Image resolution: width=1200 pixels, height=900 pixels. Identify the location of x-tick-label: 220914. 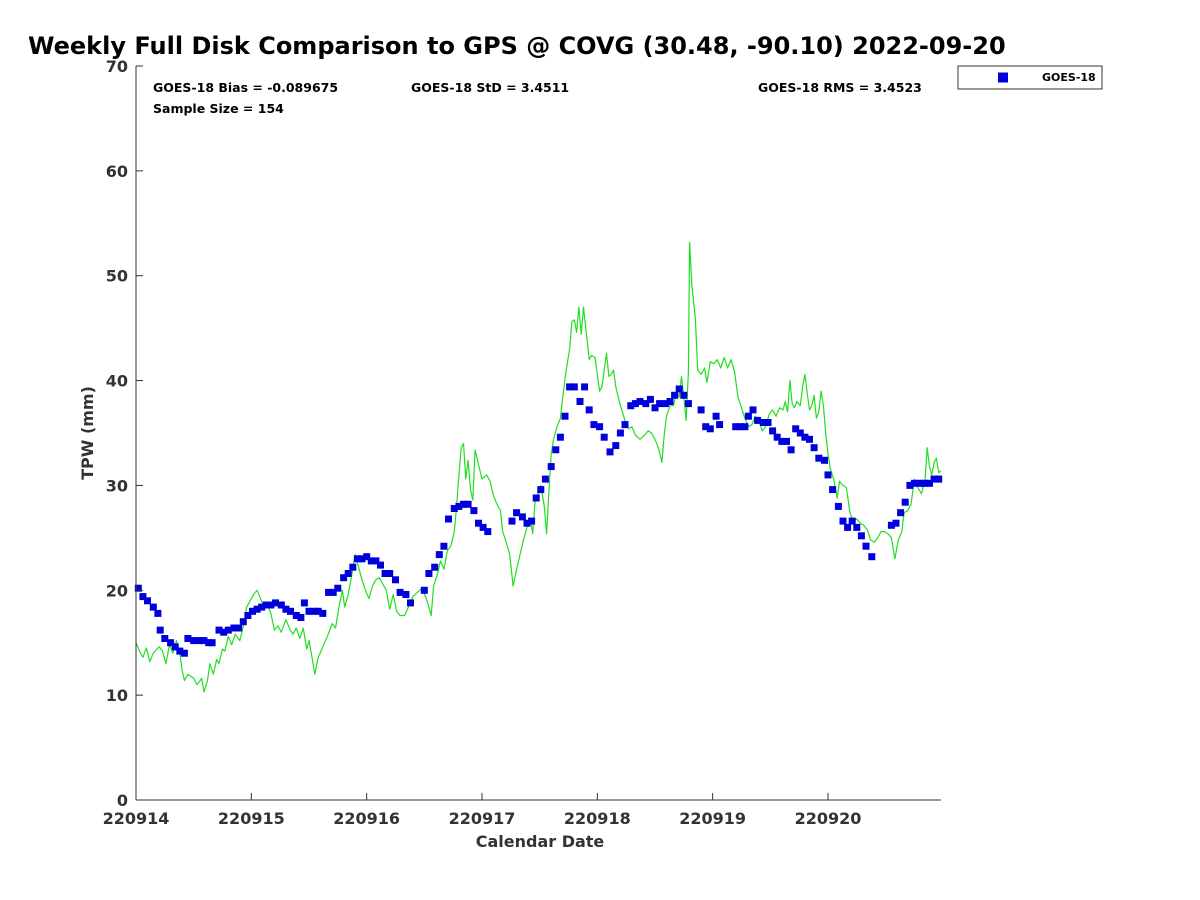
(136, 818).